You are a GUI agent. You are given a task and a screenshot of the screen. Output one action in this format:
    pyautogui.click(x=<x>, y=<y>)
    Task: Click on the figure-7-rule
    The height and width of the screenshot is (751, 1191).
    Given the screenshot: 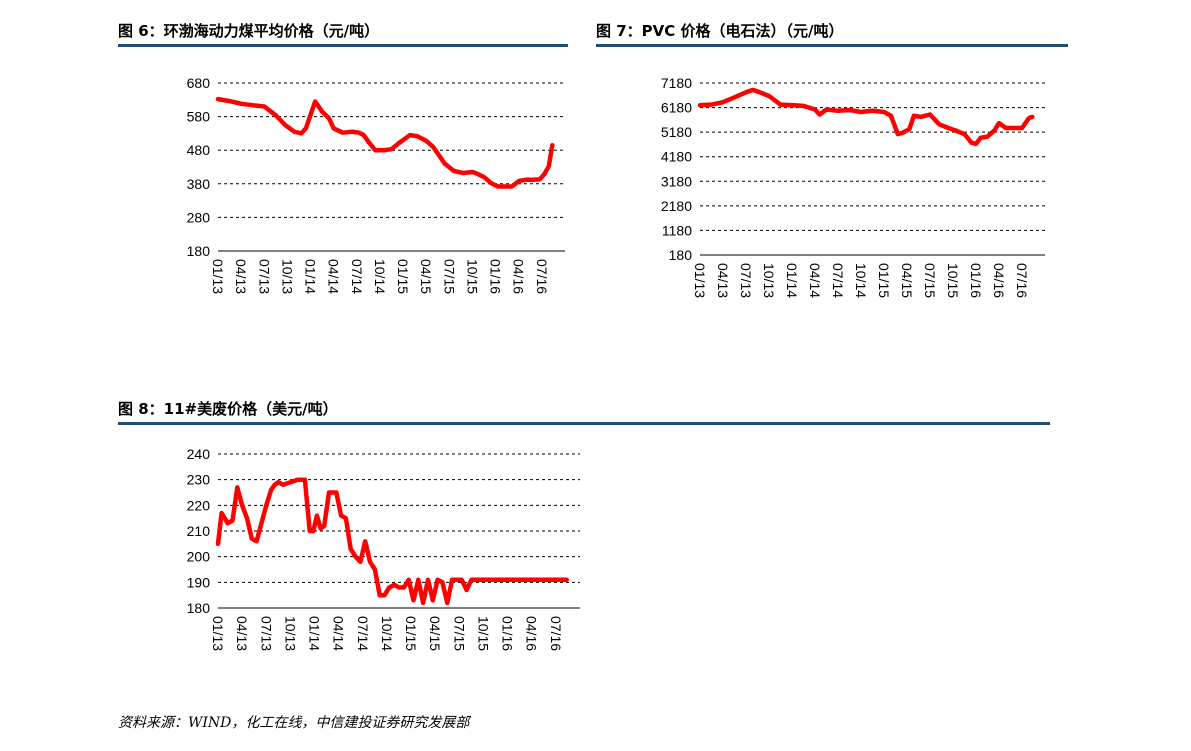 What is the action you would take?
    pyautogui.click(x=832, y=45)
    